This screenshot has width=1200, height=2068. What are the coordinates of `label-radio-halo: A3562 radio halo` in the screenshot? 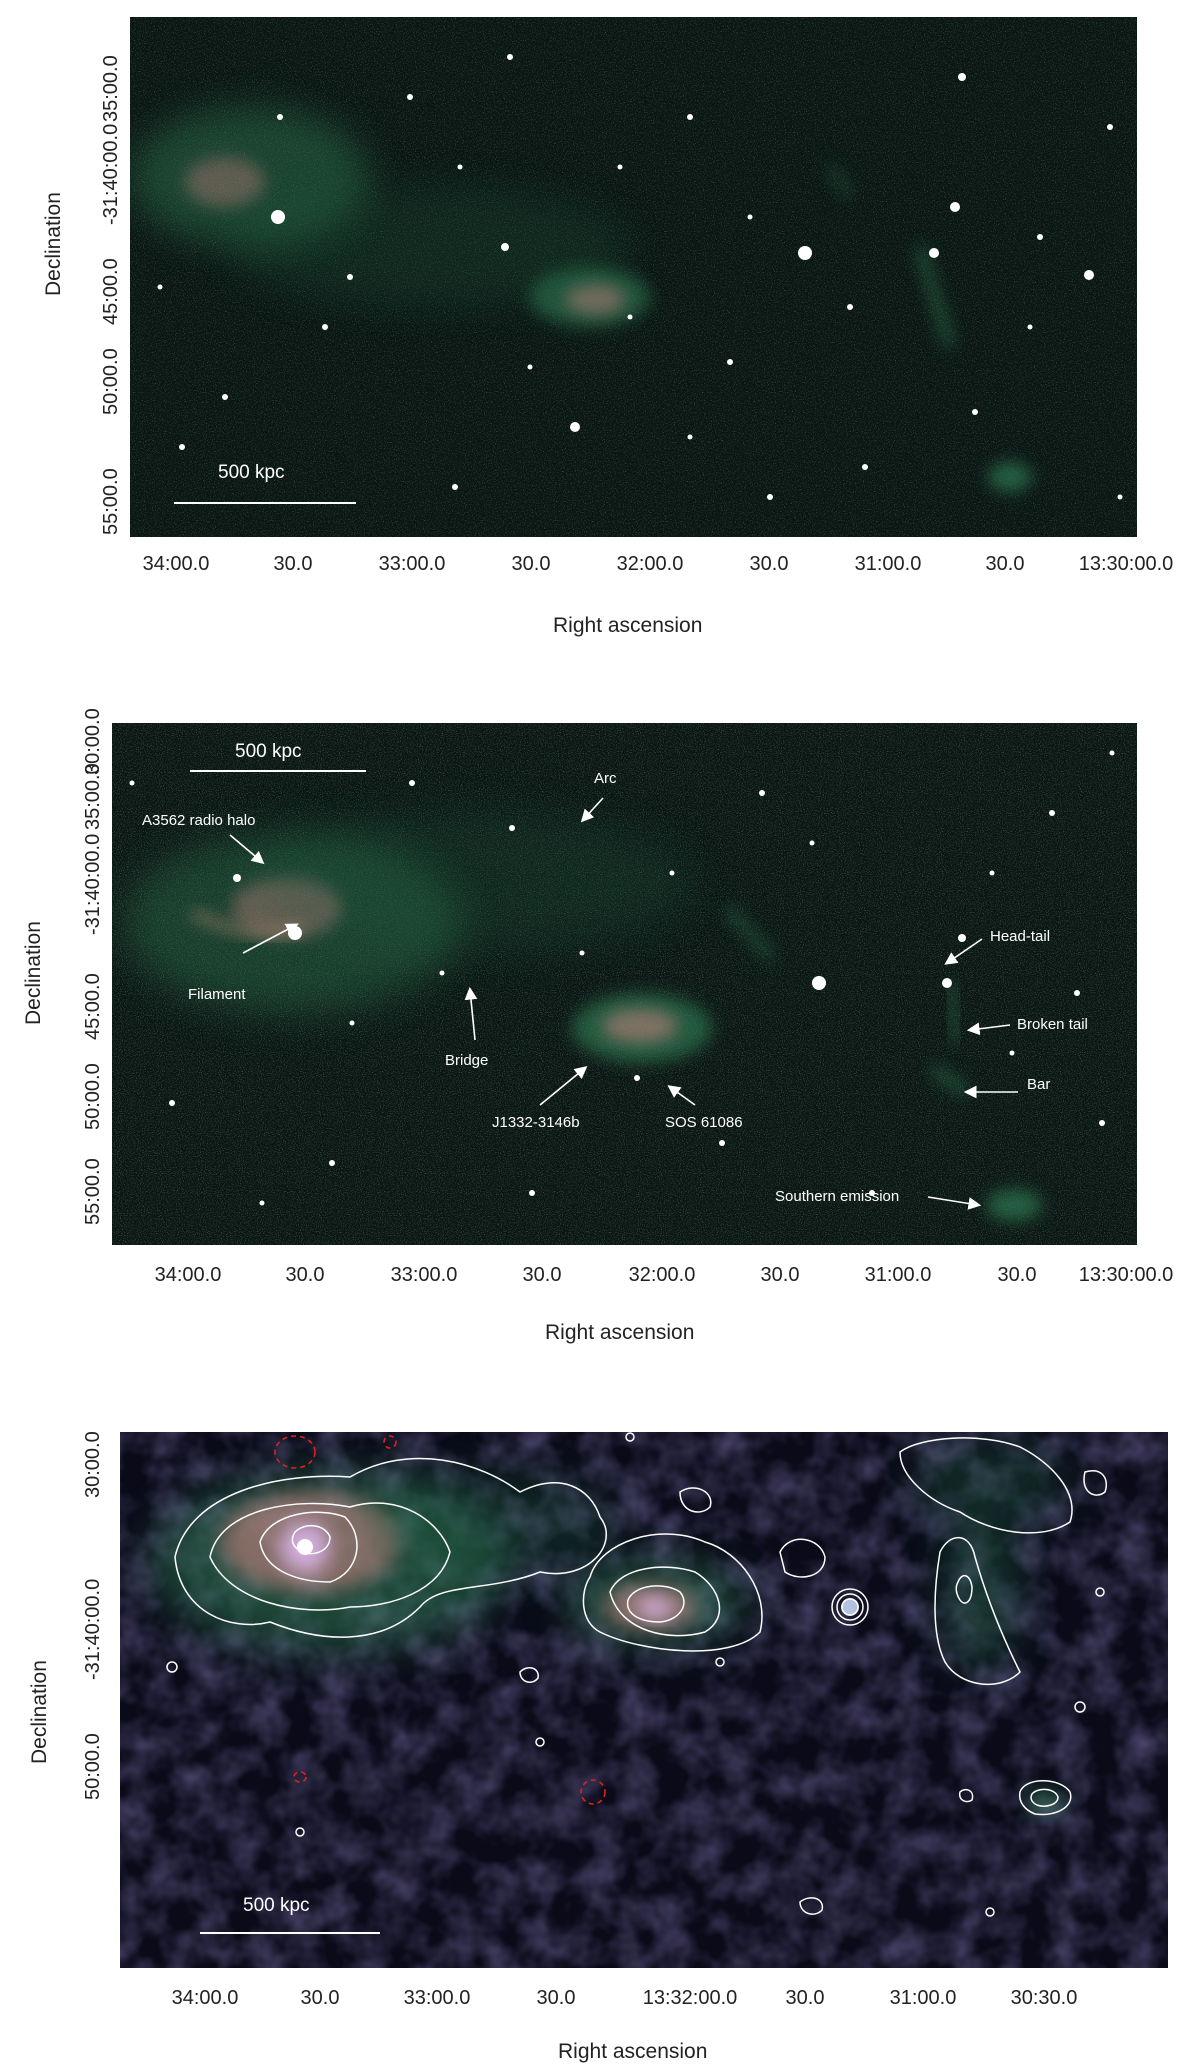 It's located at (199, 820).